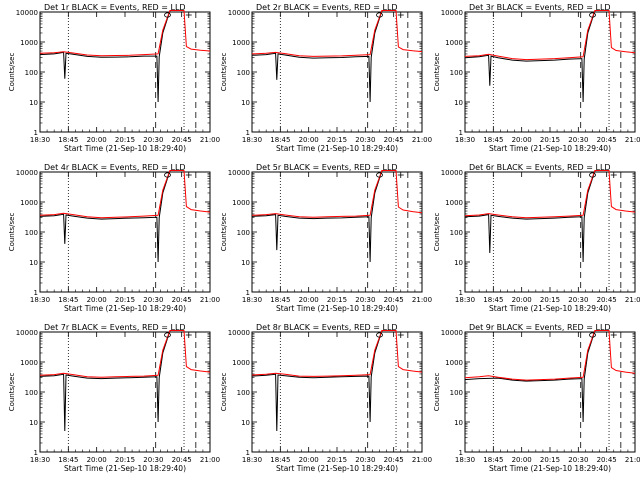 The height and width of the screenshot is (480, 640). What do you see at coordinates (327, 7) in the screenshot?
I see `panel-title: Det 2r BLACK = Events, RED = LLD` at bounding box center [327, 7].